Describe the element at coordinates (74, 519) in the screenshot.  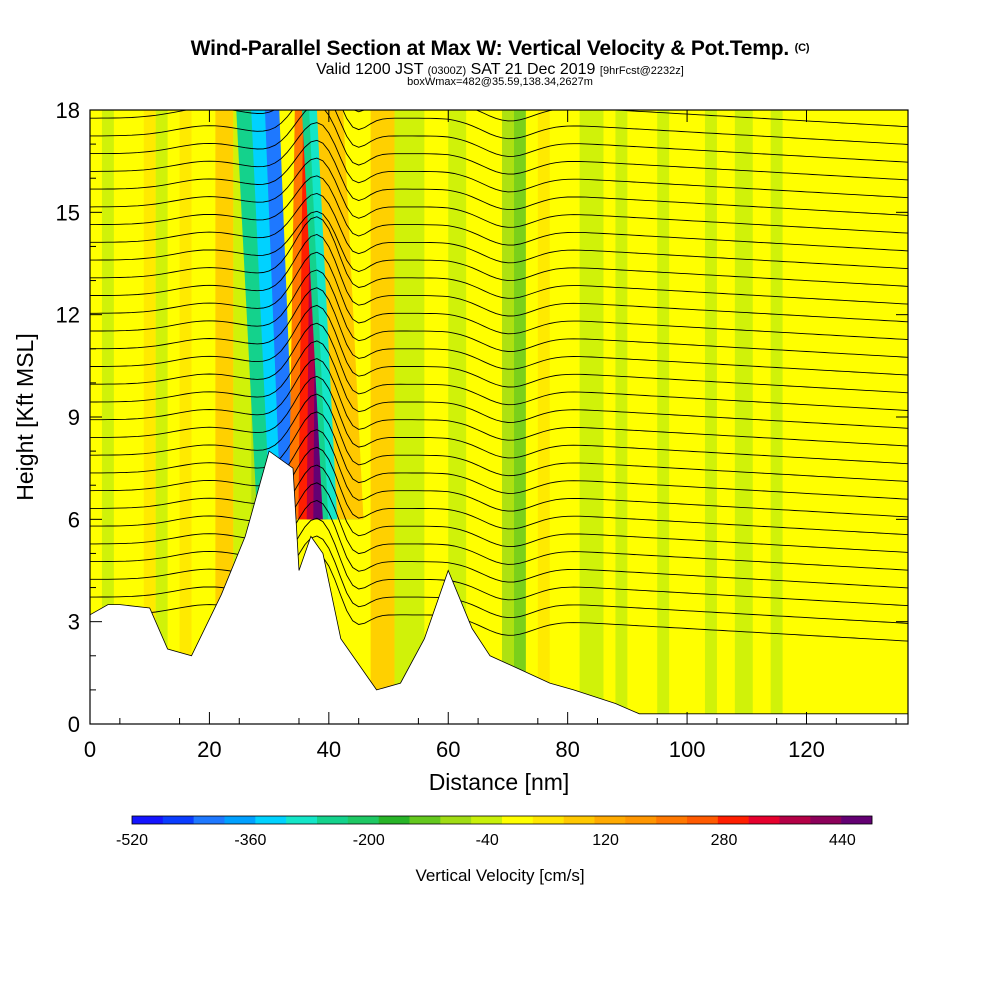
I see `y-tick-label: 6` at that location.